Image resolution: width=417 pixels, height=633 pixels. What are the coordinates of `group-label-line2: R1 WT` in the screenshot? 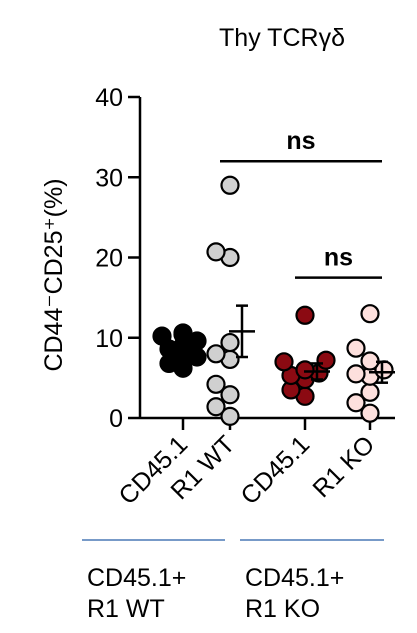 It's located at (126, 609).